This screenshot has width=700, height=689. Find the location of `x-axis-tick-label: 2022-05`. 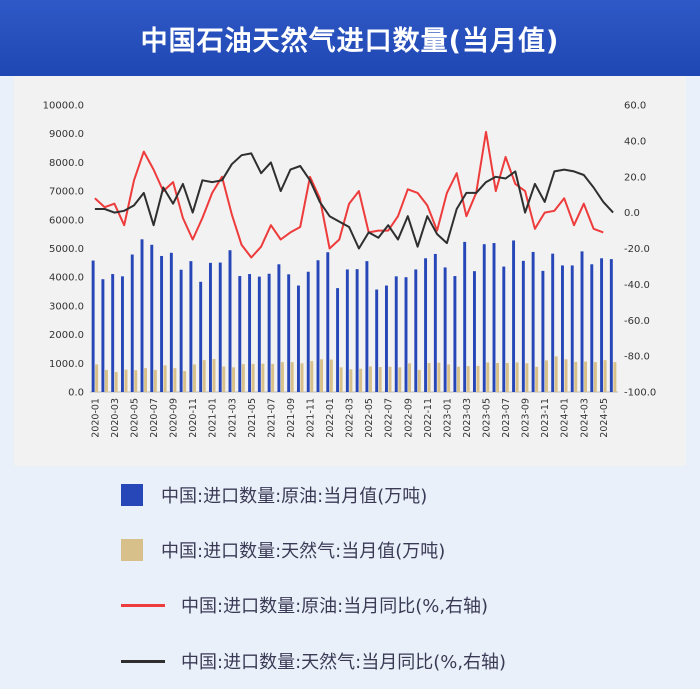

x-axis-tick-label: 2022-05 is located at coordinates (369, 418).